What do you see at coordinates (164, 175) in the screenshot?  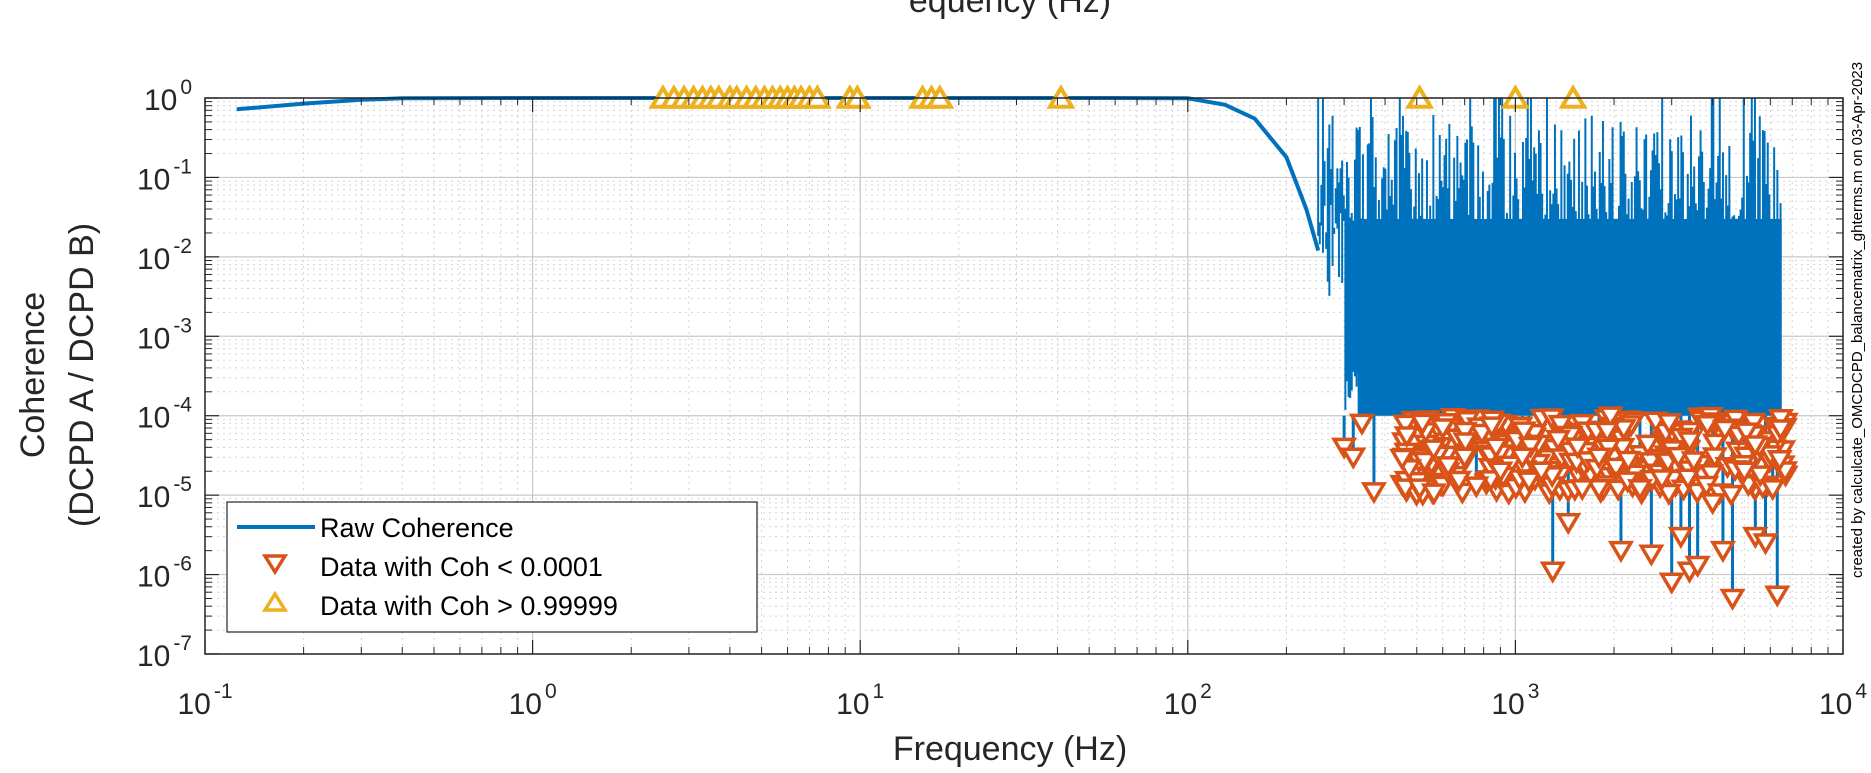 I see `y-tick-label: 10 -1` at bounding box center [164, 175].